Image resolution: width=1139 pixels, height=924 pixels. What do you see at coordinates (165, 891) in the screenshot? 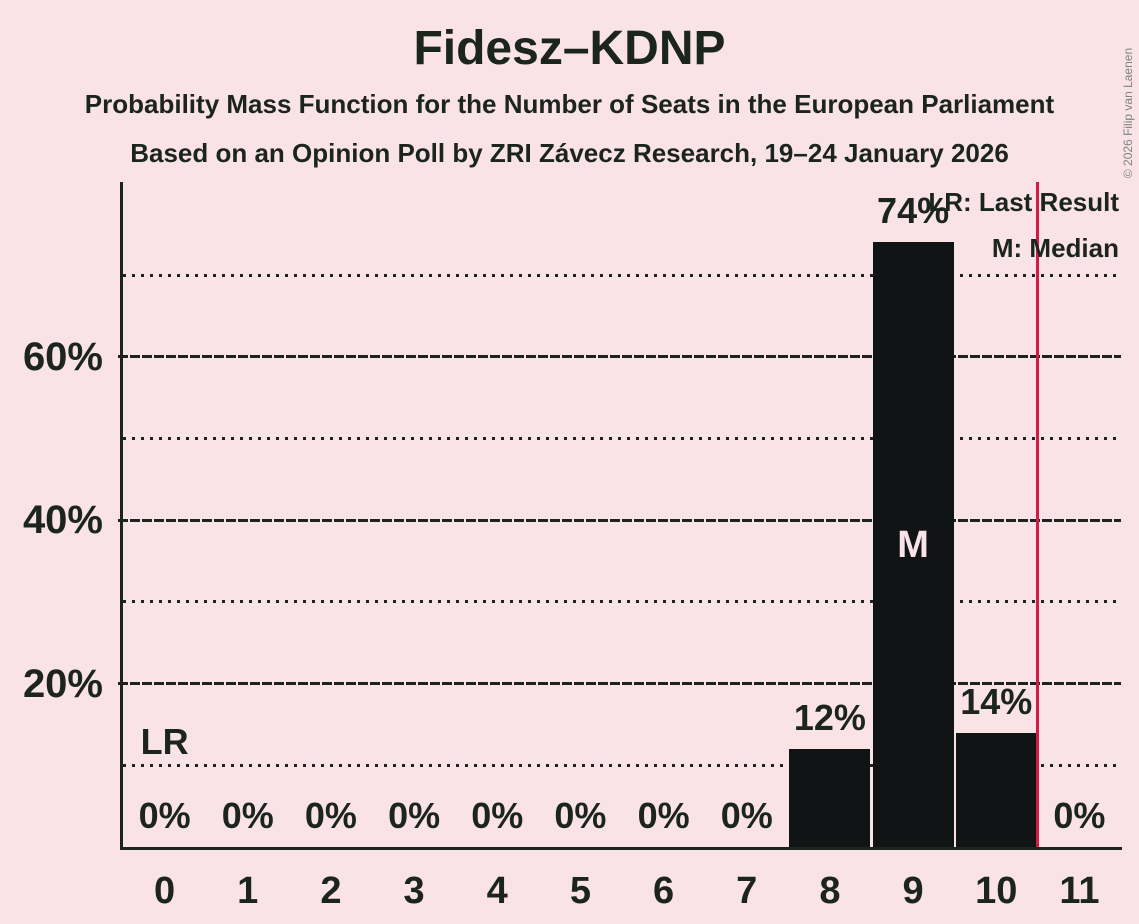
I see `x-axis-tick-label: 0` at bounding box center [165, 891].